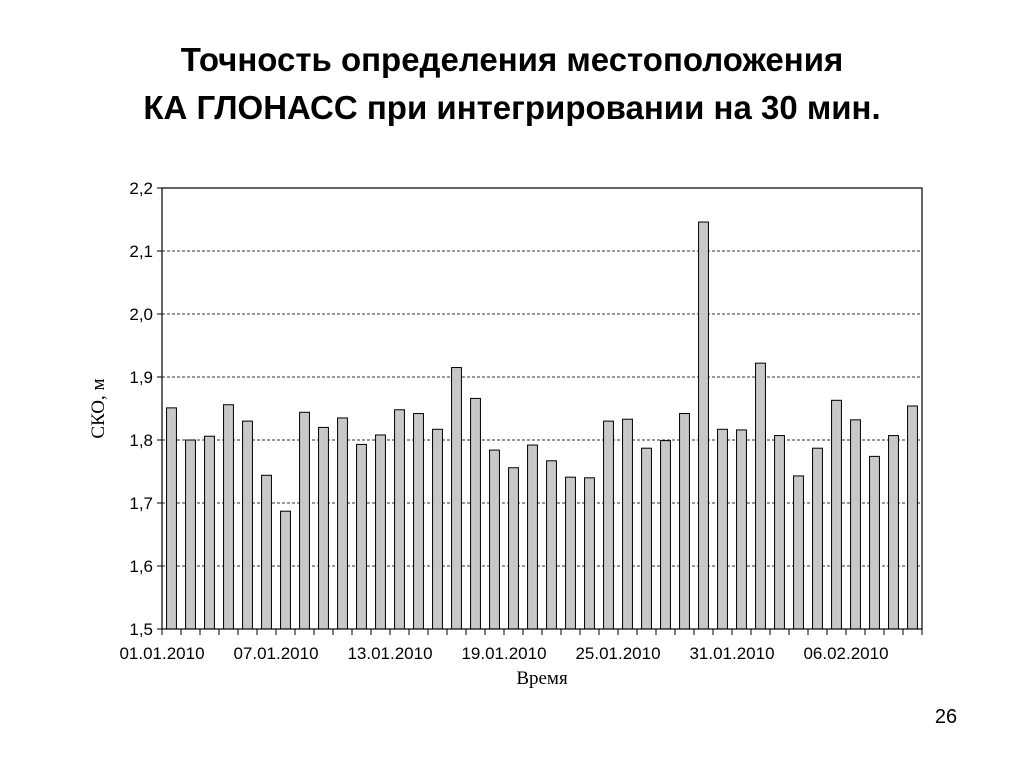 Image resolution: width=1024 pixels, height=768 pixels. I want to click on y-tick-label: 2,0, so click(141, 314).